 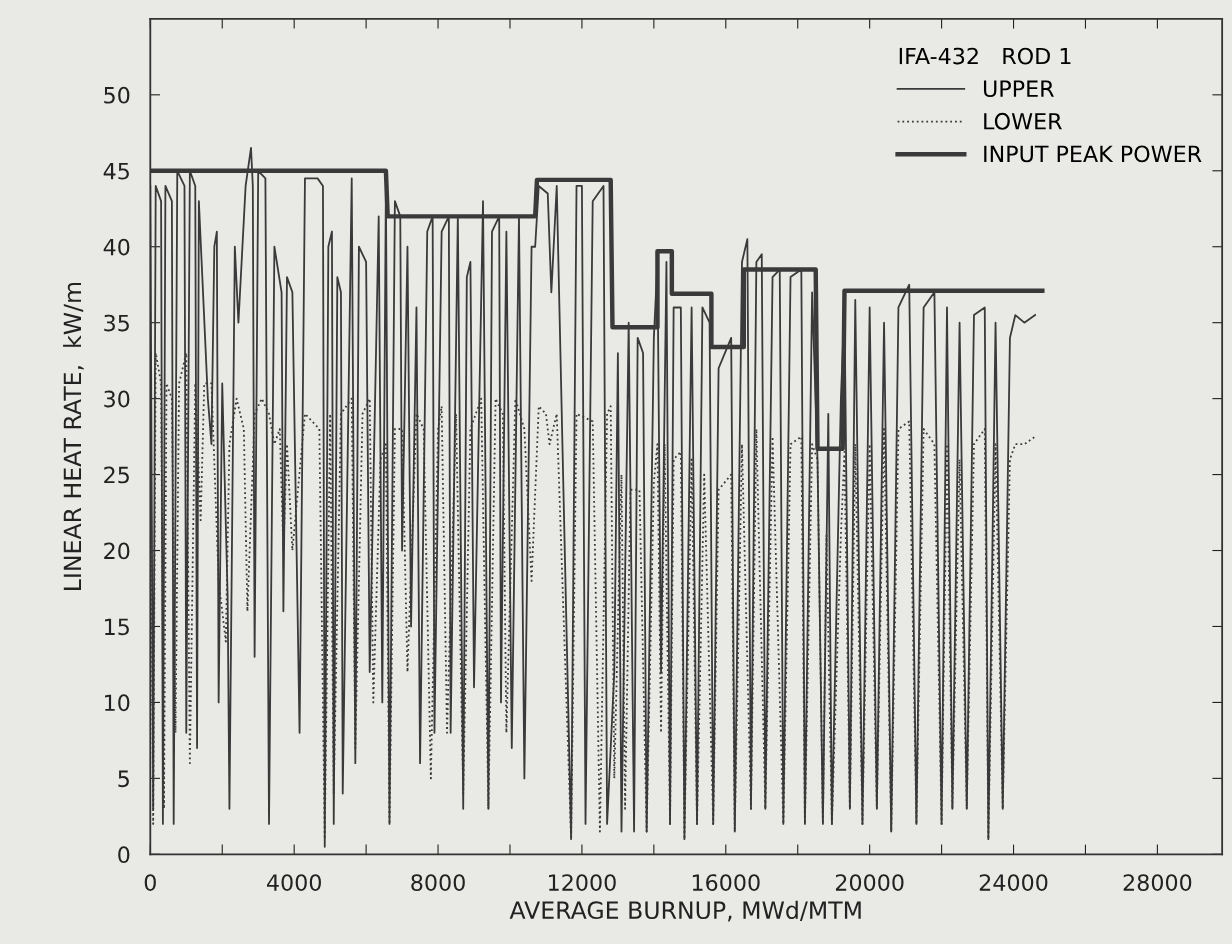 I want to click on y-tick-label: 25, so click(x=116, y=475).